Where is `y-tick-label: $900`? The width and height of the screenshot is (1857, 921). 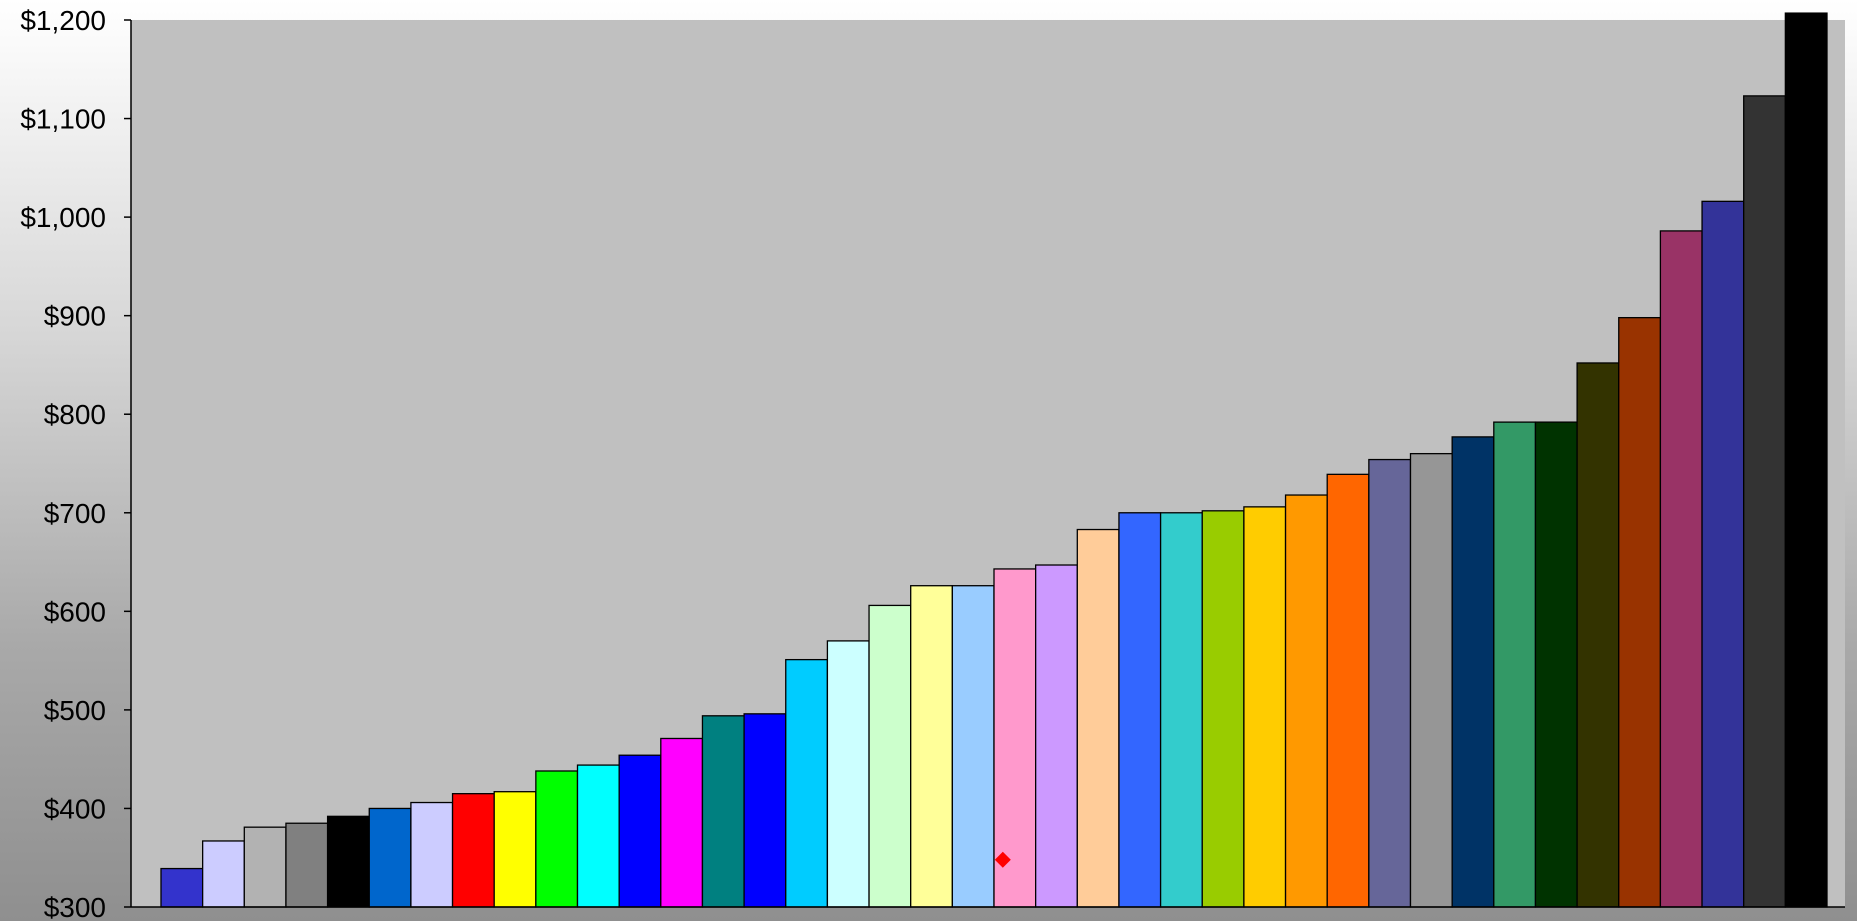
y-tick-label: $900 is located at coordinates (75, 316).